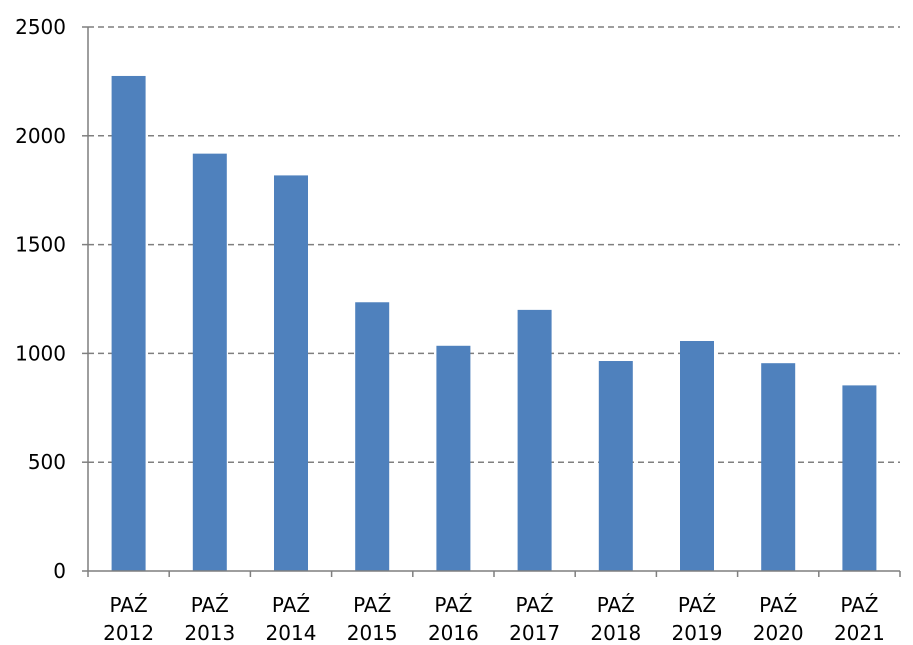  Describe the element at coordinates (697, 633) in the screenshot. I see `x-tick-label: 2019` at that location.